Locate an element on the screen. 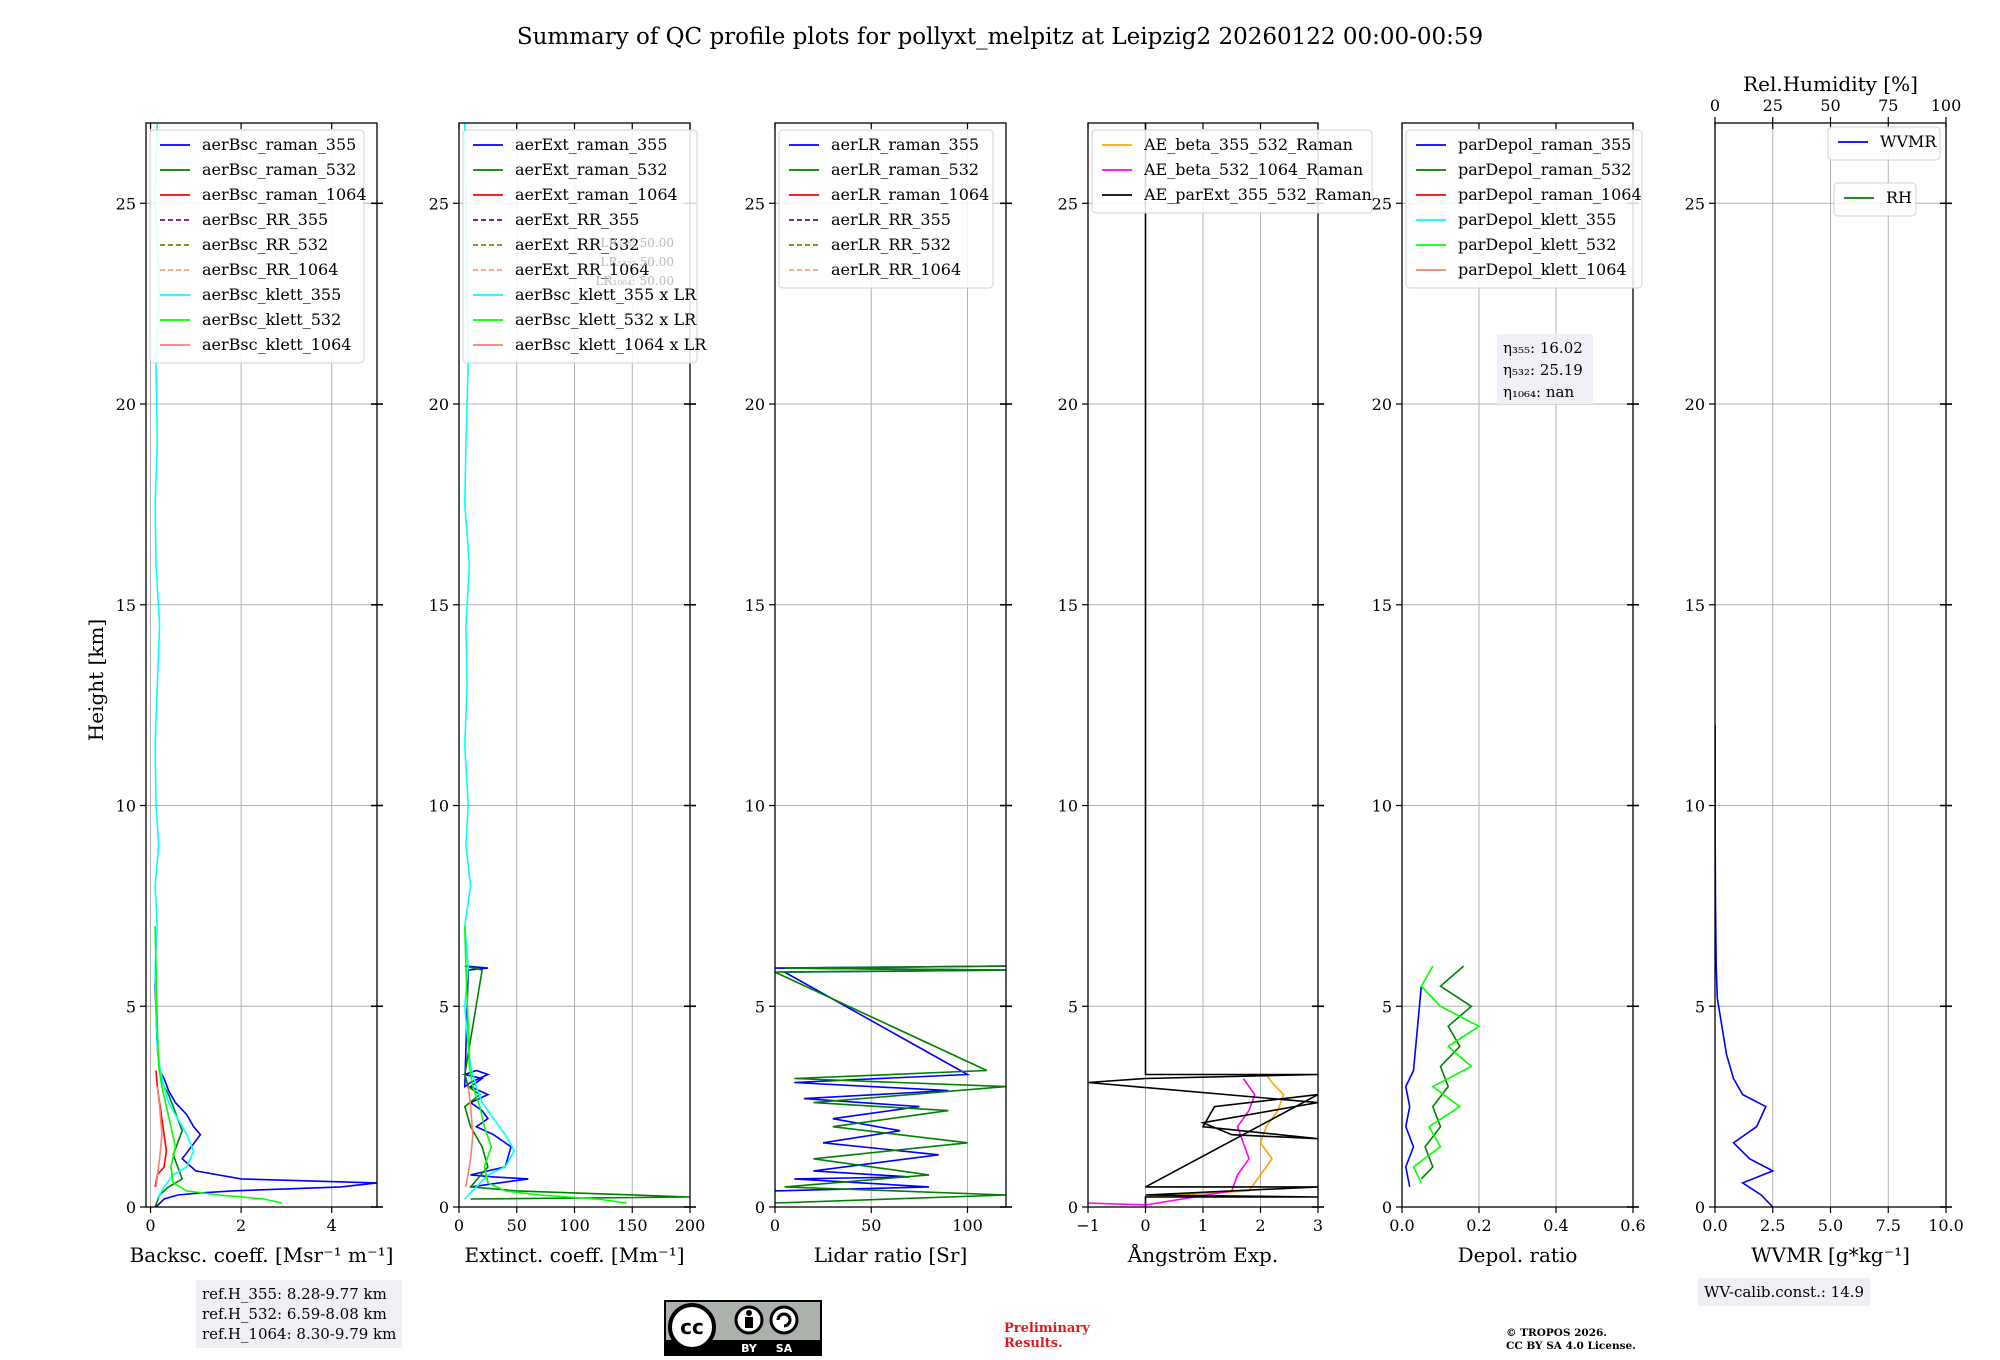  legend-entry: aerBsc_RR_1064 is located at coordinates (270, 269).